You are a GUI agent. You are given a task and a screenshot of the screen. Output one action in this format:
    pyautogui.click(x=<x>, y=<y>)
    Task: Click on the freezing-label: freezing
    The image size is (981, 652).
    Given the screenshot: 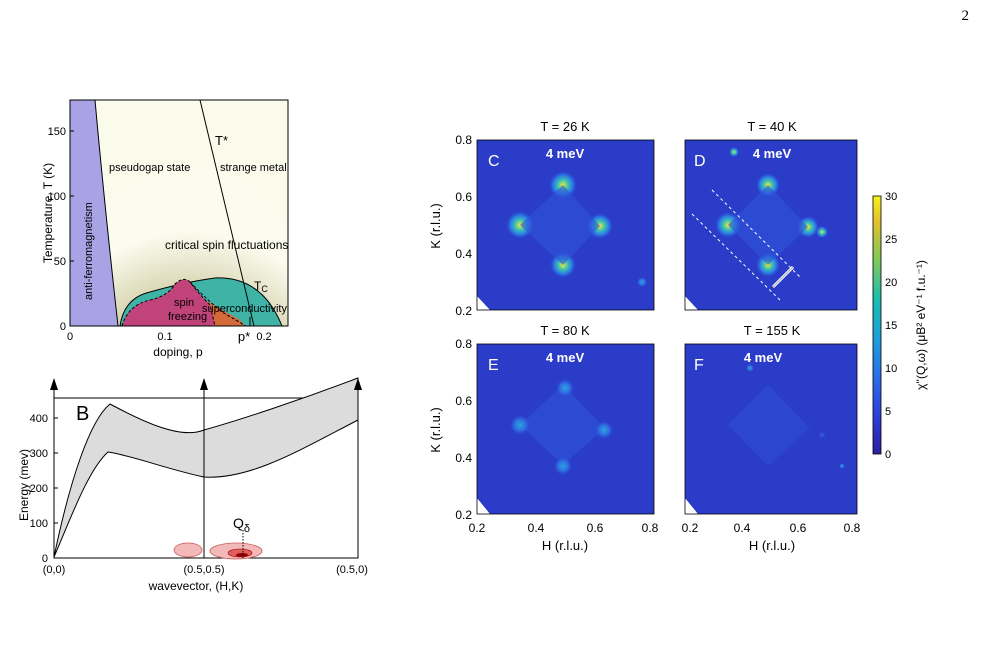 What is the action you would take?
    pyautogui.click(x=187, y=317)
    